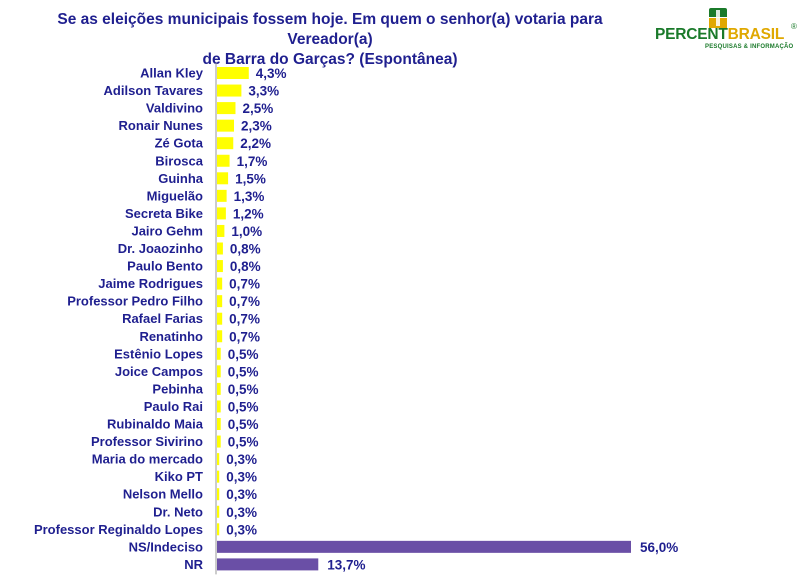  What do you see at coordinates (330, 59) in the screenshot?
I see `chart-title-line-2: de Barra do Garças? (Espontânea)` at bounding box center [330, 59].